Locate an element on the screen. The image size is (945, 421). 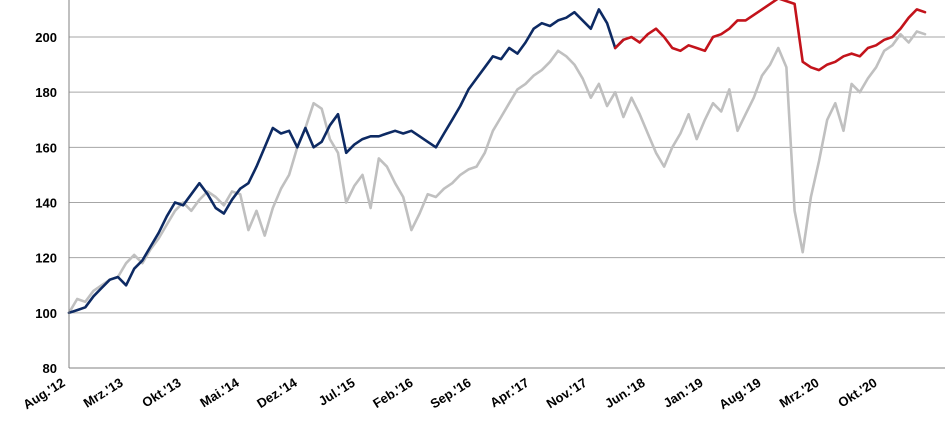
y-tick-label: 200 is located at coordinates (46, 37).